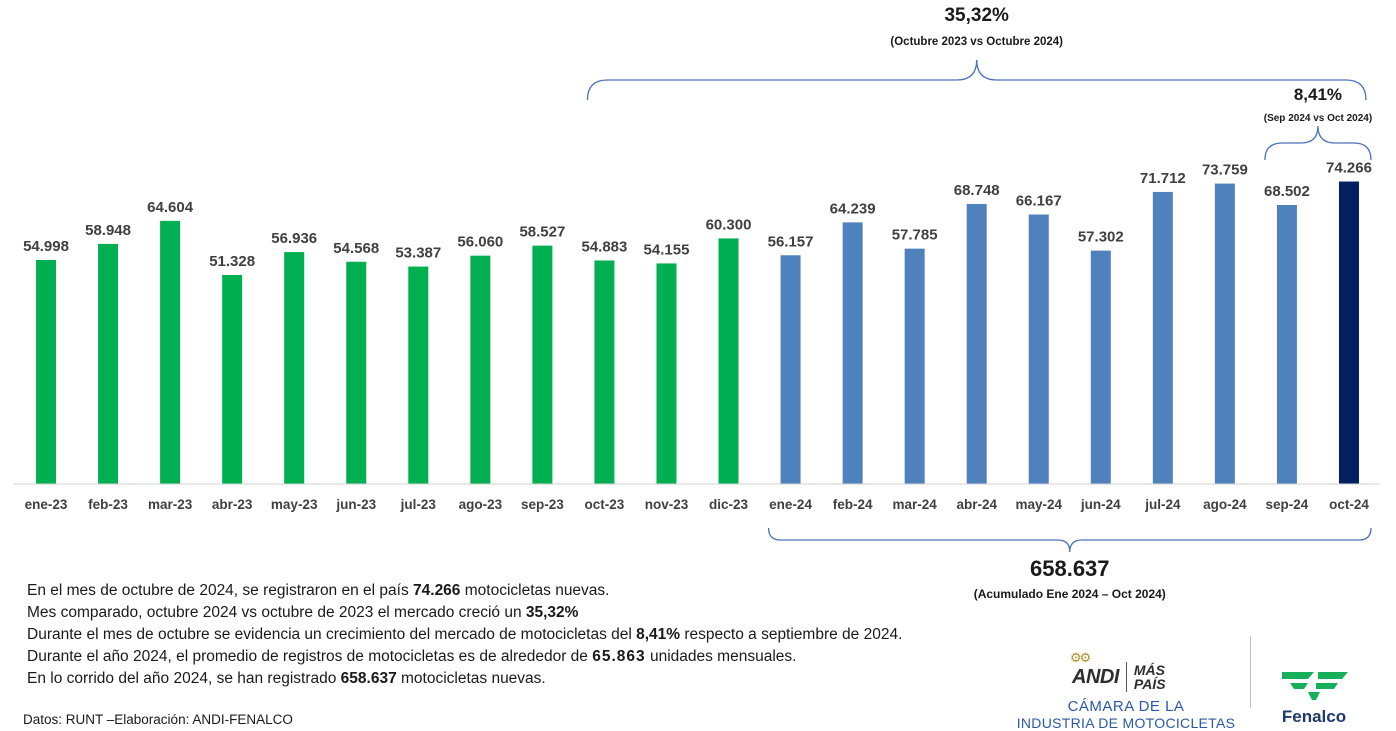 This screenshot has height=731, width=1396. What do you see at coordinates (1349, 168) in the screenshot?
I see `value-label-oct-24: 74.266` at bounding box center [1349, 168].